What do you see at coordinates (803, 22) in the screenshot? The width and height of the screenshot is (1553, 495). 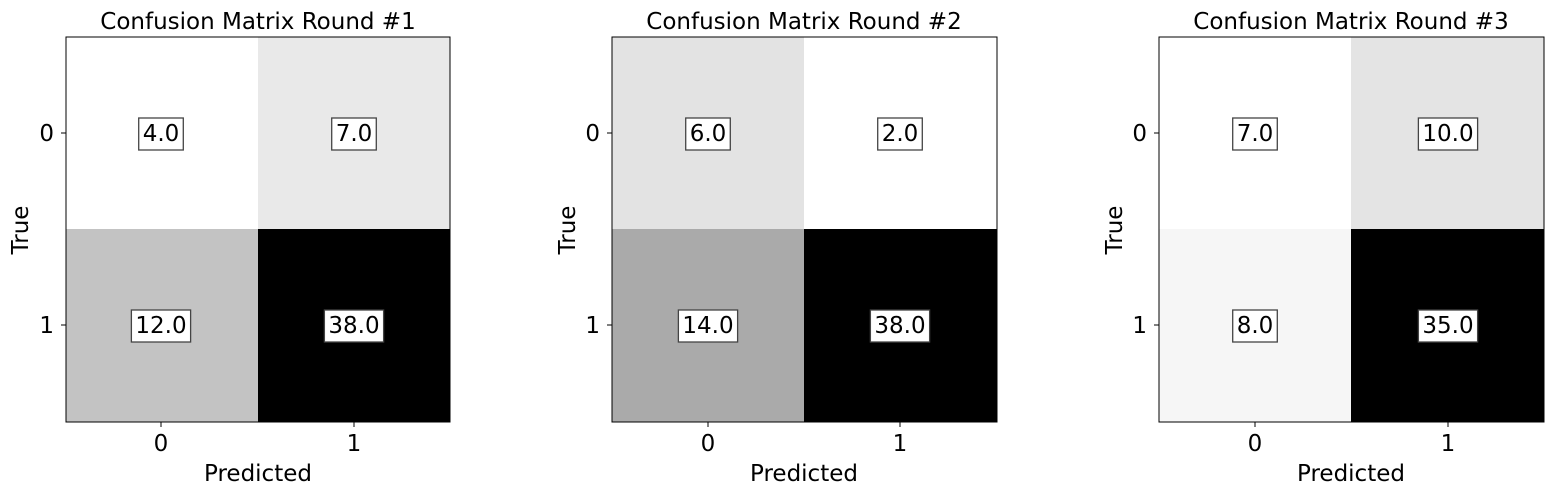 I see `chart-title-2: Confusion Matrix Round #2` at bounding box center [803, 22].